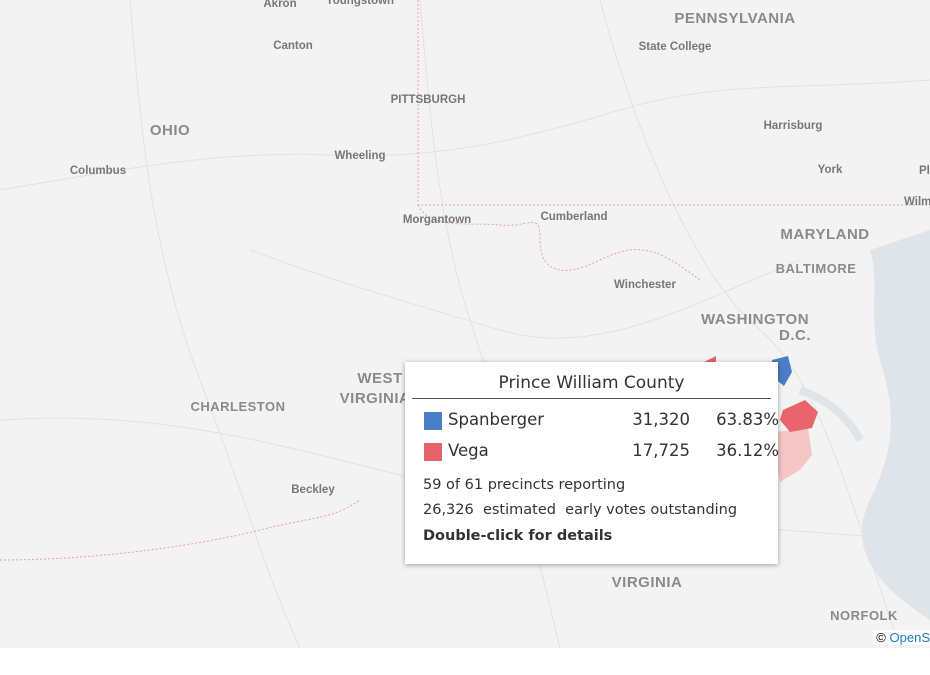 This screenshot has width=930, height=675. Describe the element at coordinates (279, 5) in the screenshot. I see `place-label: Akron` at that location.